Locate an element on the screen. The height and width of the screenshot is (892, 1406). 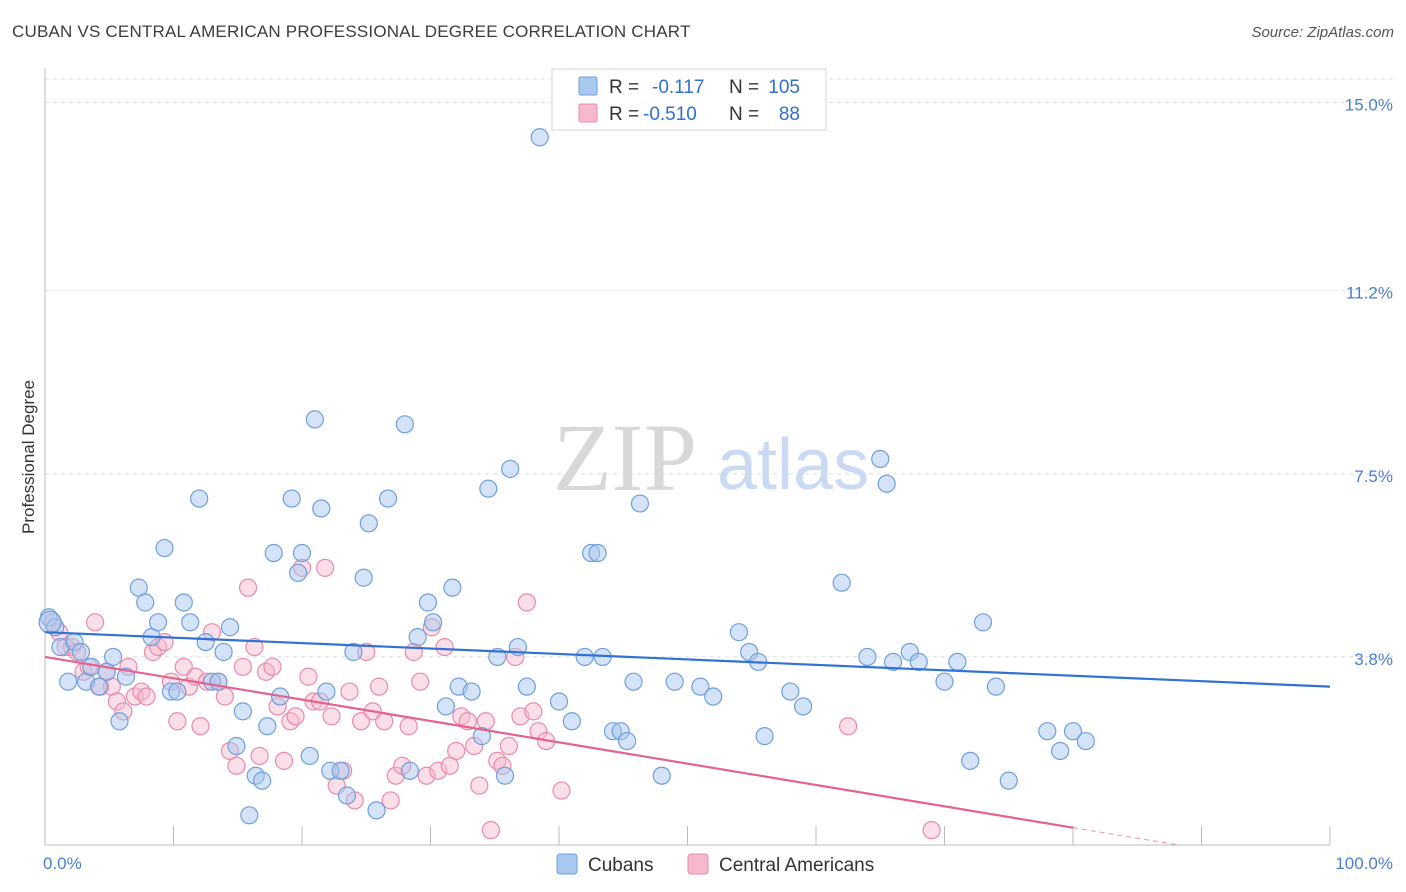
central-americans-trend-line is located at coordinates (559, 742).